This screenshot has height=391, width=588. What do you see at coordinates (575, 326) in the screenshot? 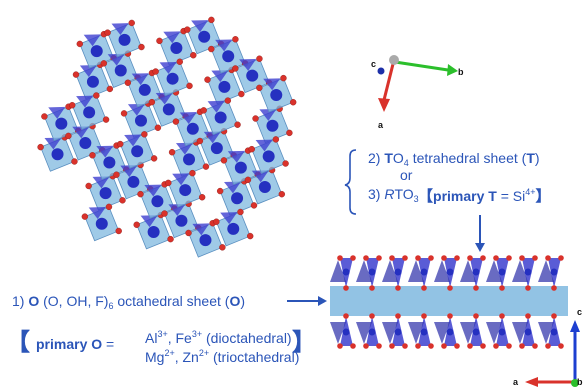
I see `axis-c-head` at bounding box center [575, 326].